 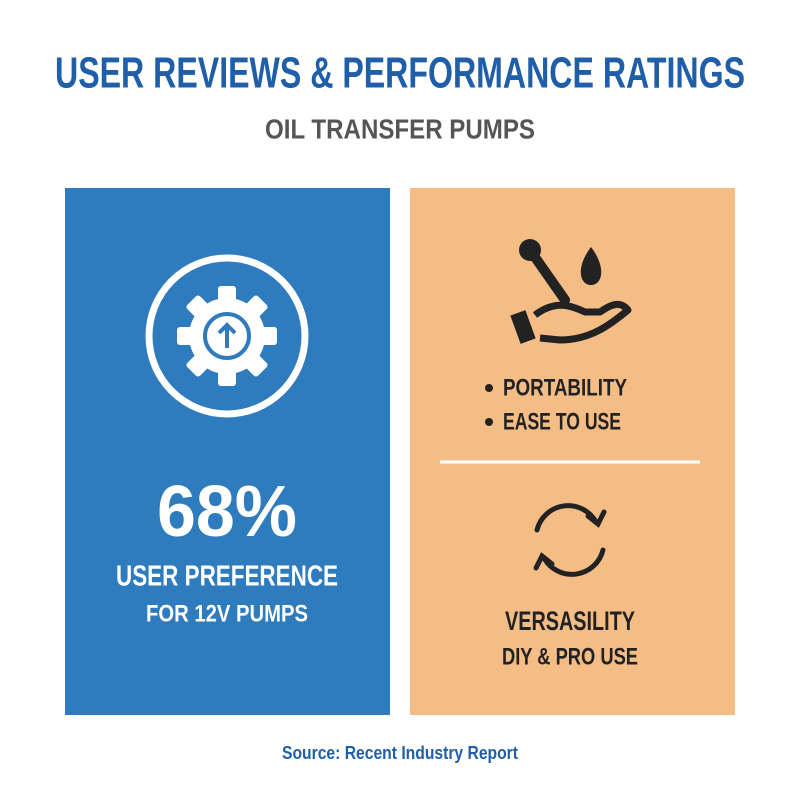 What do you see at coordinates (570, 540) in the screenshot?
I see `cycle-icon` at bounding box center [570, 540].